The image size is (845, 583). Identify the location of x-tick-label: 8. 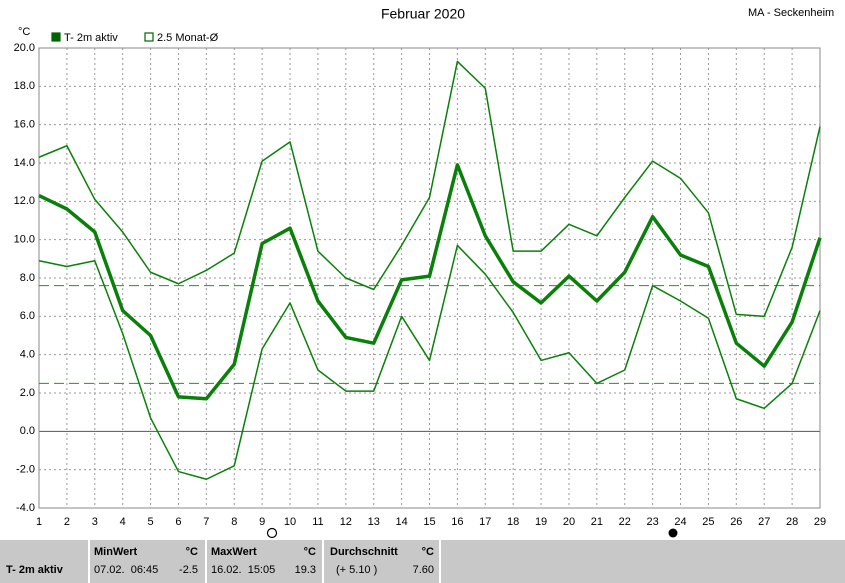
(234, 522).